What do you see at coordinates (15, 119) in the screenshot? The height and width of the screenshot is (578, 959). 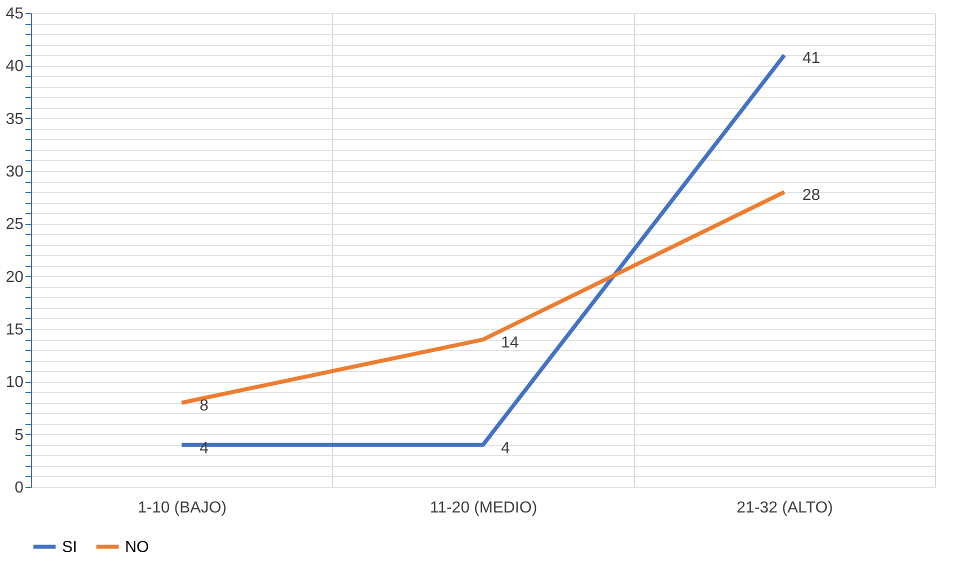 I see `y-tick-label: 35` at bounding box center [15, 119].